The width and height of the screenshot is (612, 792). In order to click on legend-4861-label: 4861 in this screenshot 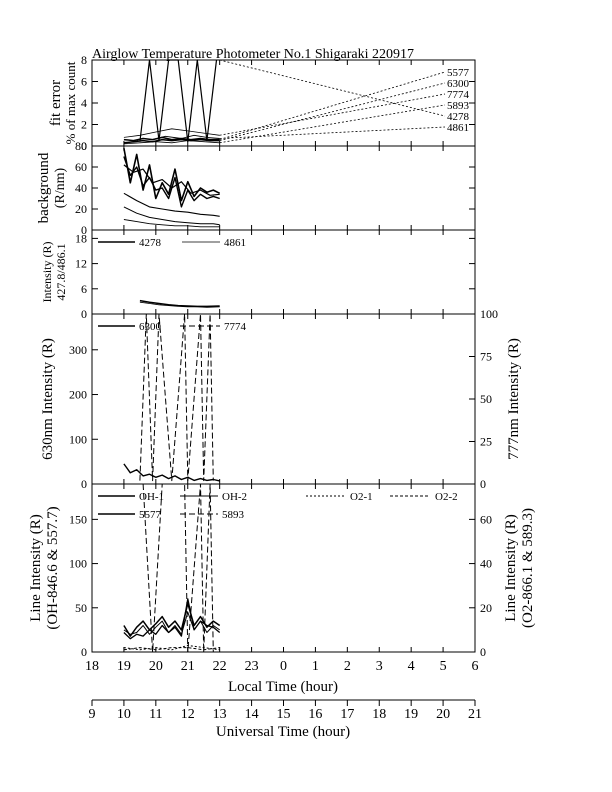, I will do `click(235, 243)`.